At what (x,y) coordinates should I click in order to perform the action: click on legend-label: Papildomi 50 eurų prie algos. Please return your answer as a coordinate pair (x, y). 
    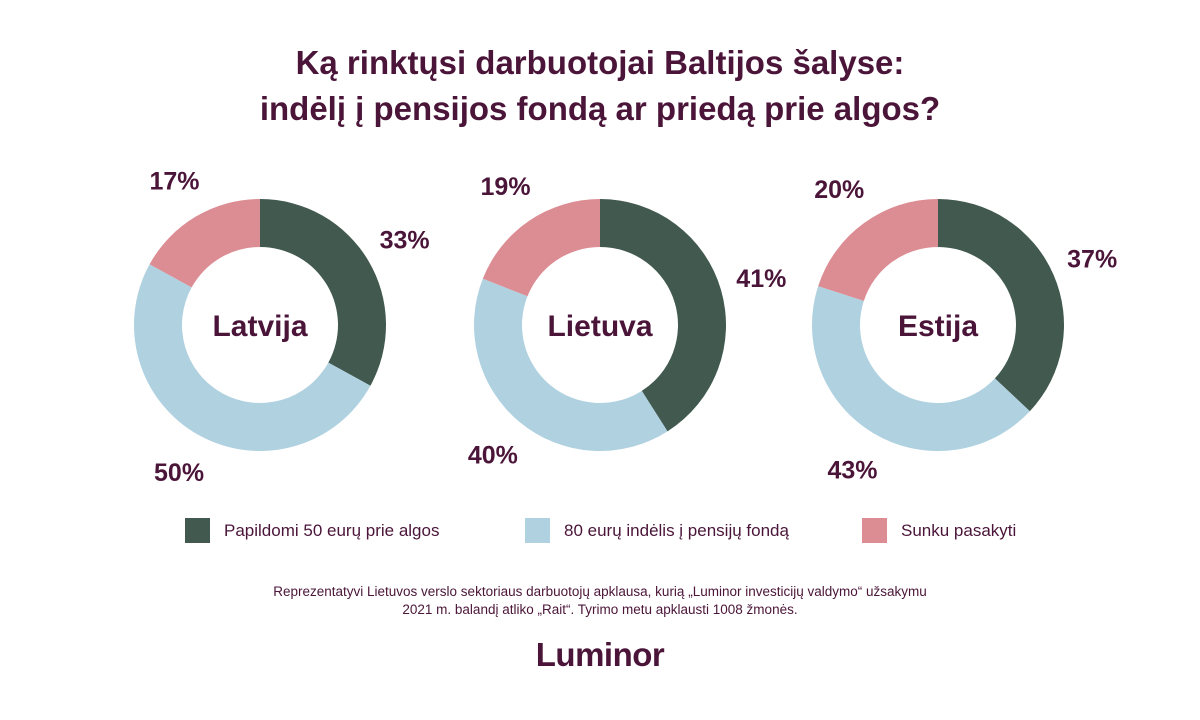
    Looking at the image, I should click on (332, 530).